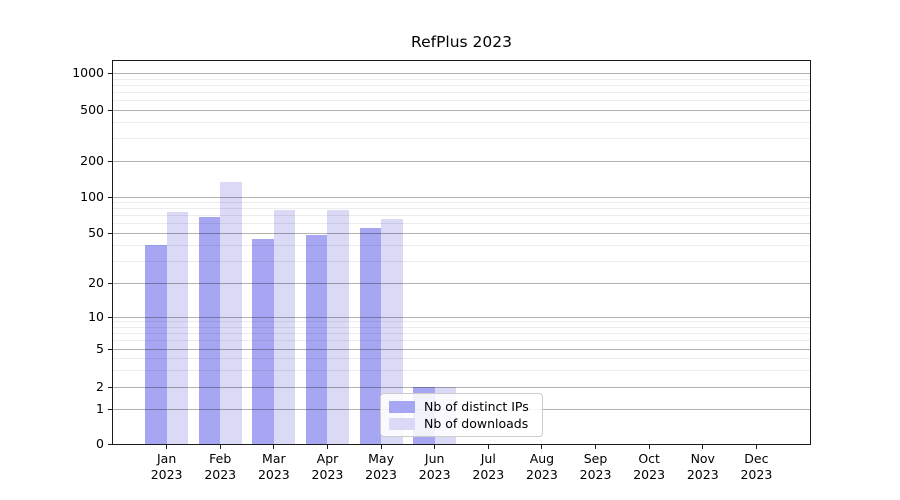  What do you see at coordinates (488, 466) in the screenshot?
I see `x-tick-label-jul-2023: Jul 2023` at bounding box center [488, 466].